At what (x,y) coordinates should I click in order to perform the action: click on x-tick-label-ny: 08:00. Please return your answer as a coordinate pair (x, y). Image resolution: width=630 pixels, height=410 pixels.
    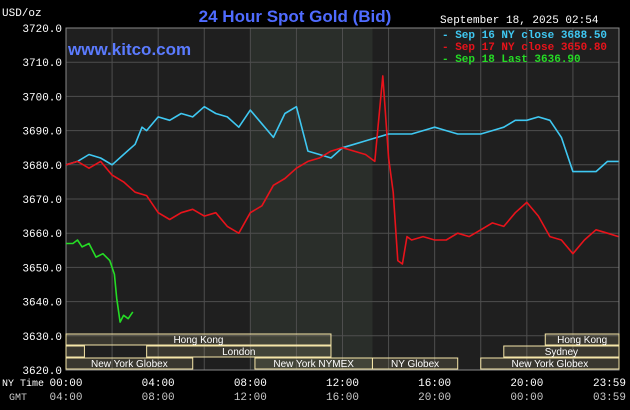
    Looking at the image, I should click on (250, 384).